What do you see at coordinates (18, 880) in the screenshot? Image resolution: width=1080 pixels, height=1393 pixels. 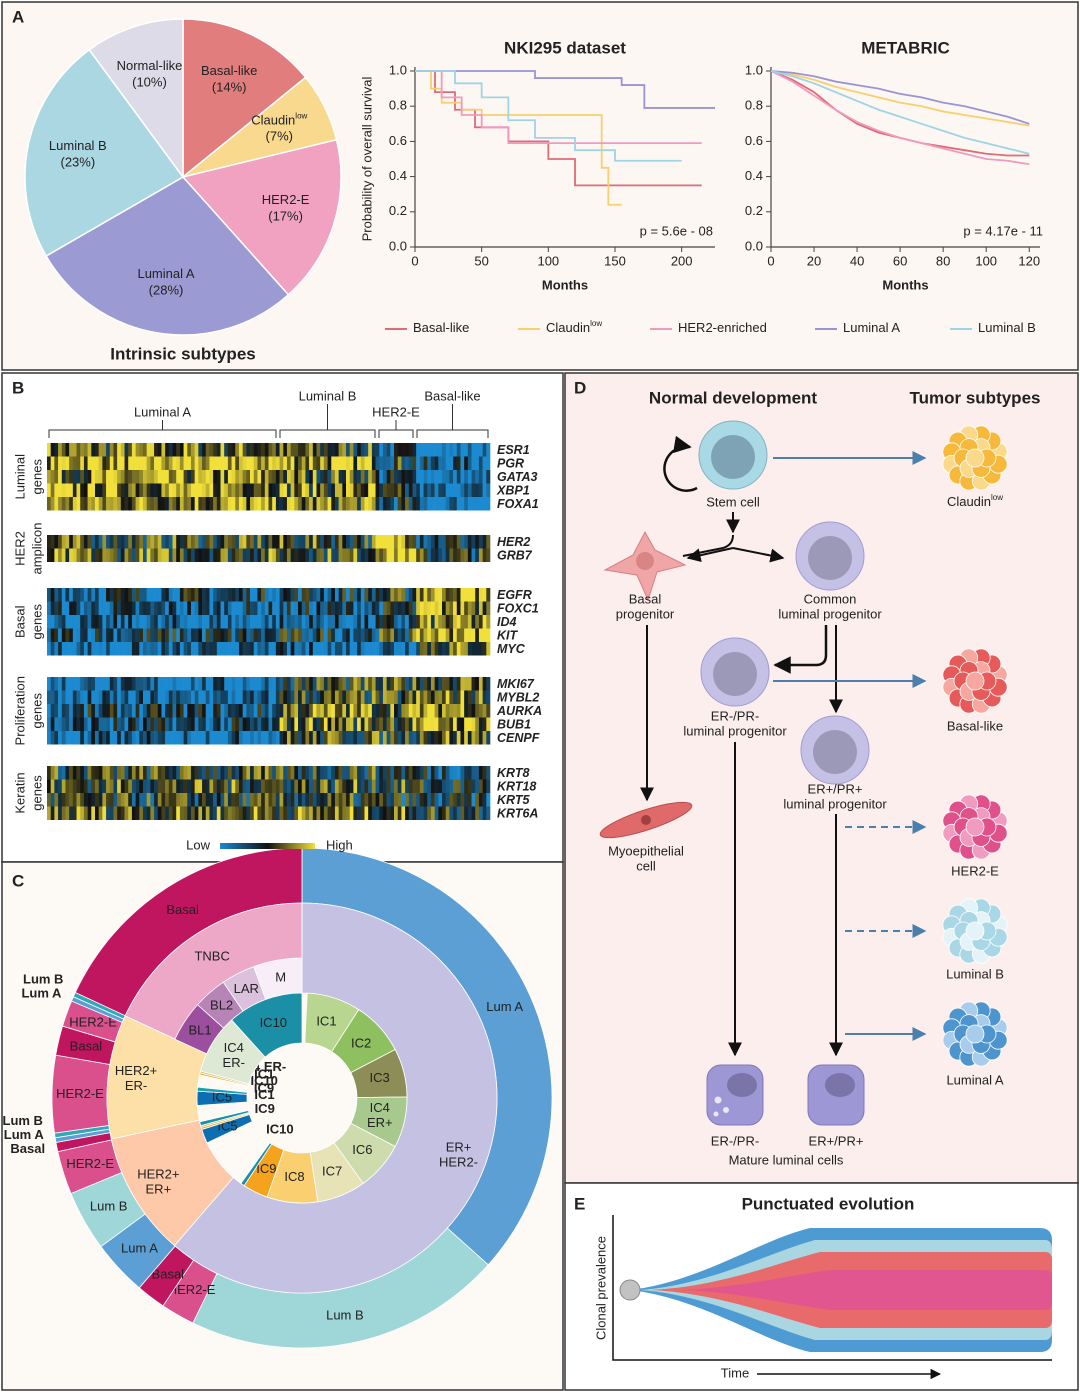 I see `panel-letter: C` at bounding box center [18, 880].